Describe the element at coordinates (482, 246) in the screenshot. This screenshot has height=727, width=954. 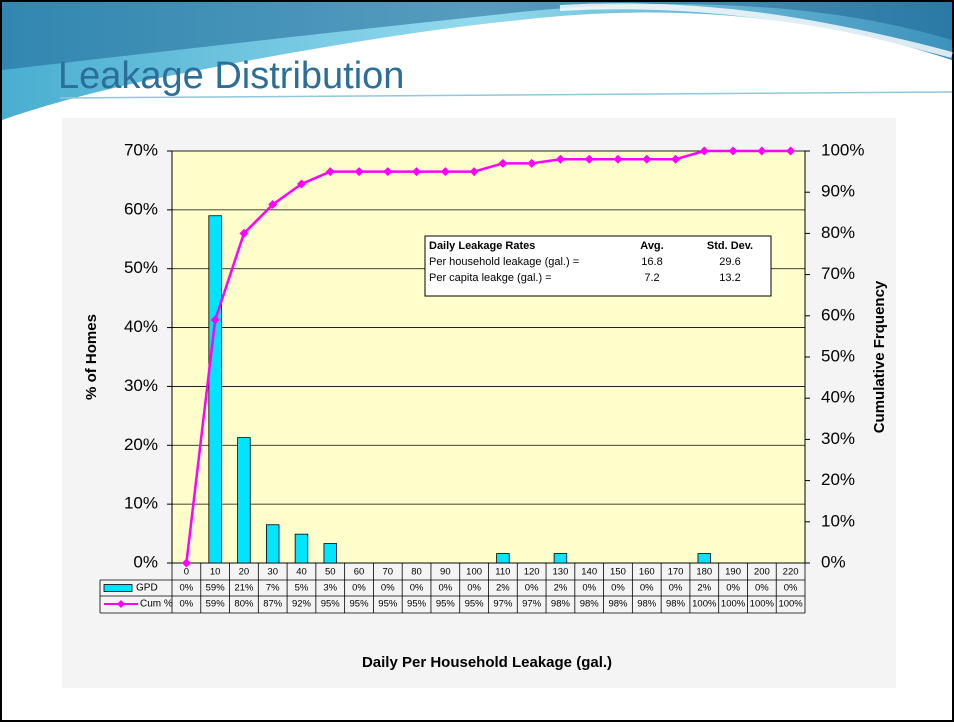
I see `stats-header: Daily Leakage Rates` at that location.